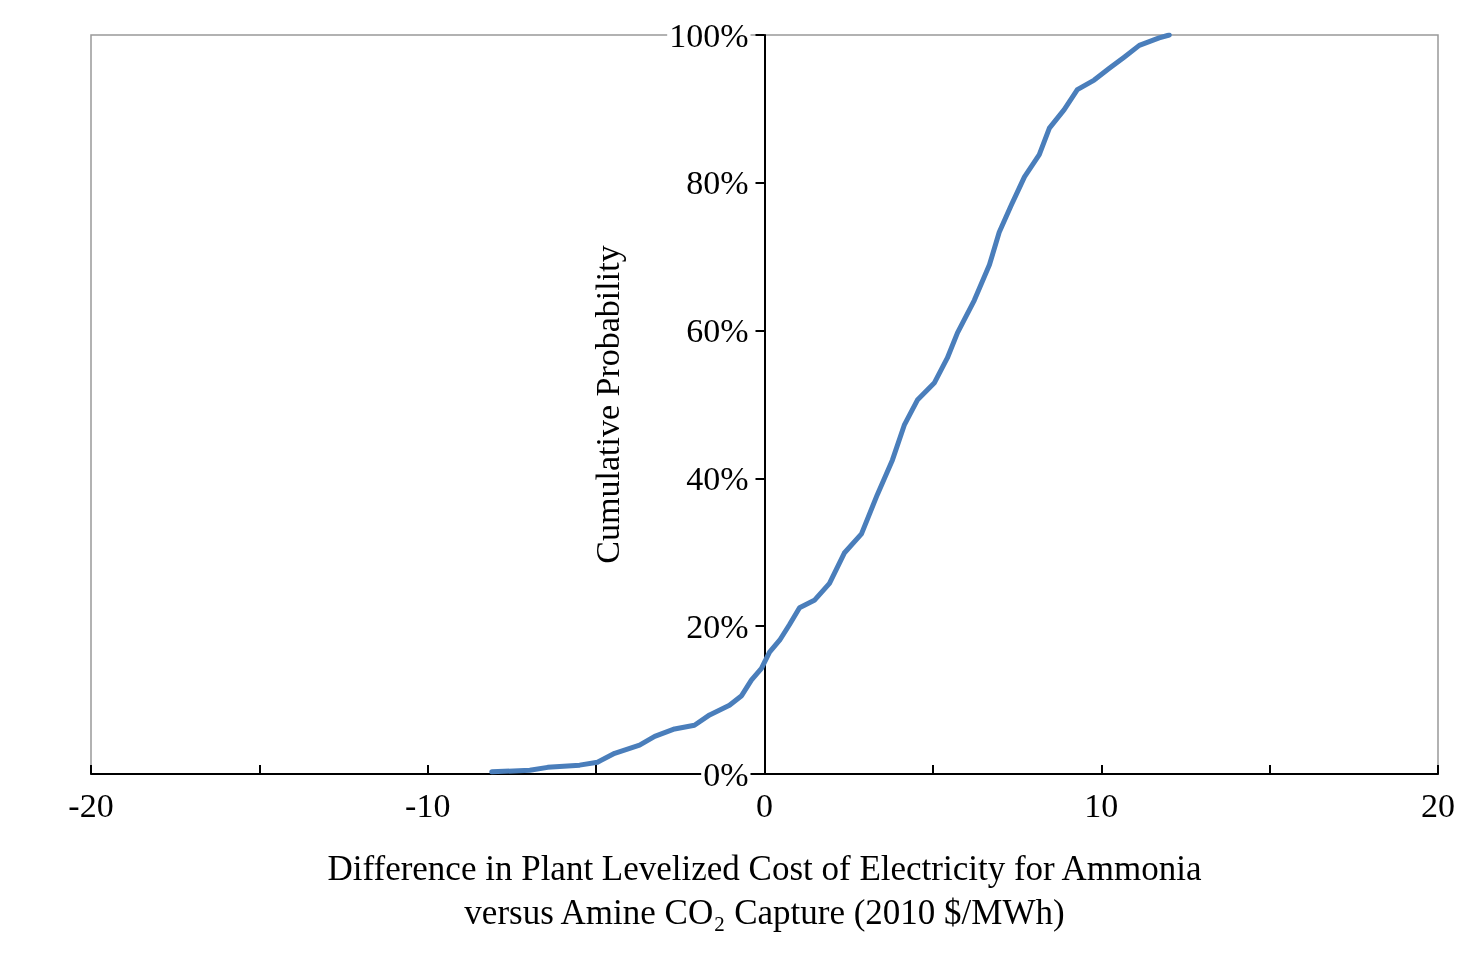 The width and height of the screenshot is (1476, 958). I want to click on x-tick-label: 20, so click(1438, 805).